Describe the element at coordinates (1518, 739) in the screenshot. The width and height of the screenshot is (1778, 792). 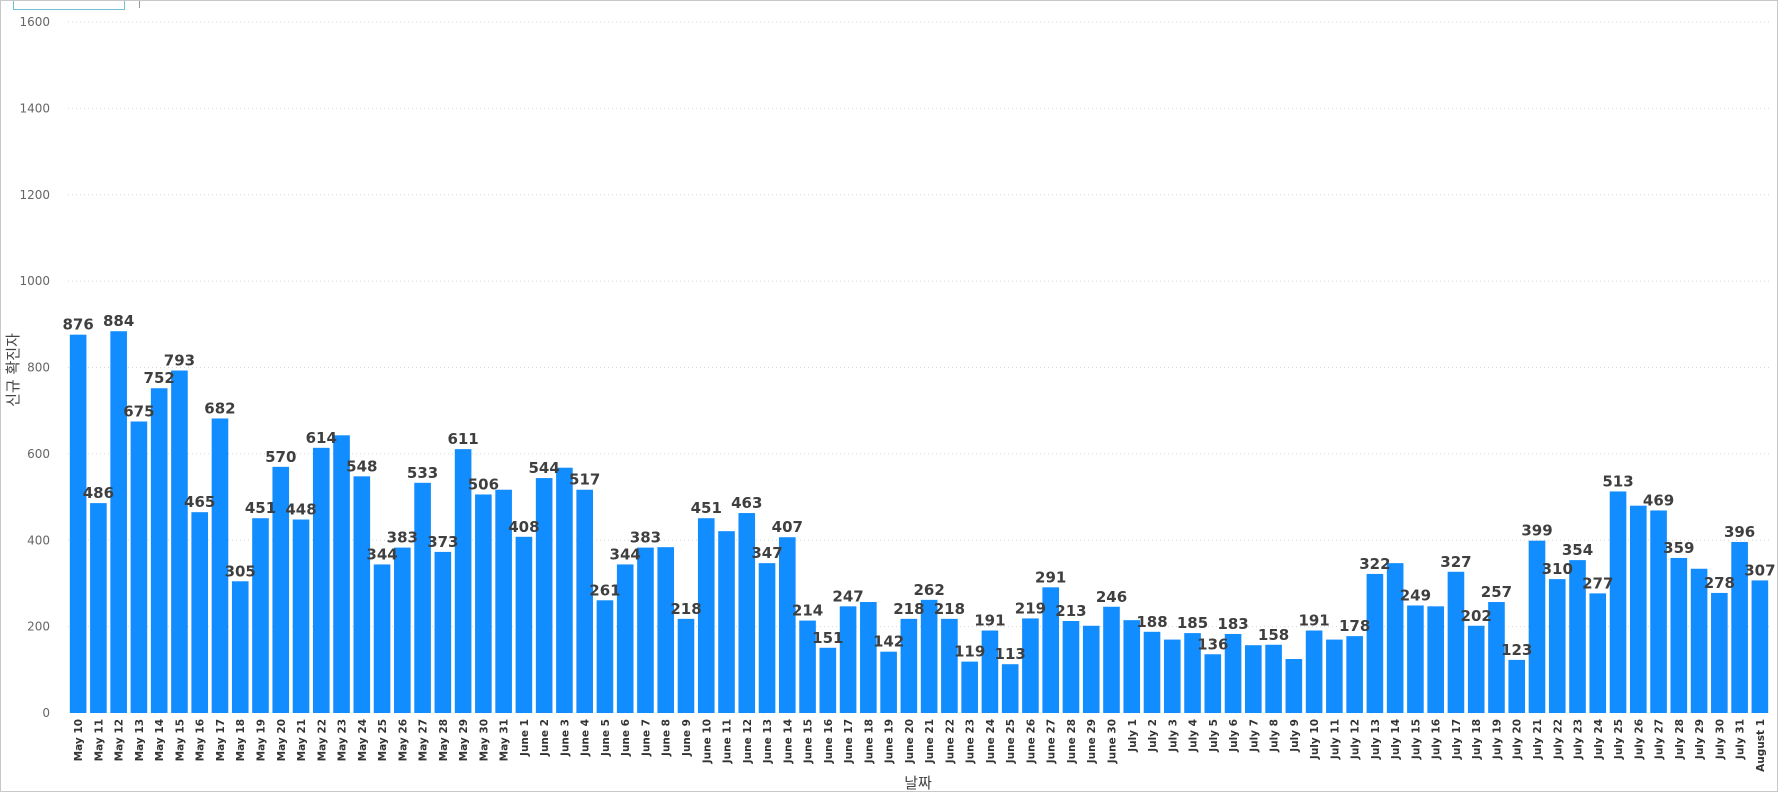
I see `x-tick-label: July 20` at that location.